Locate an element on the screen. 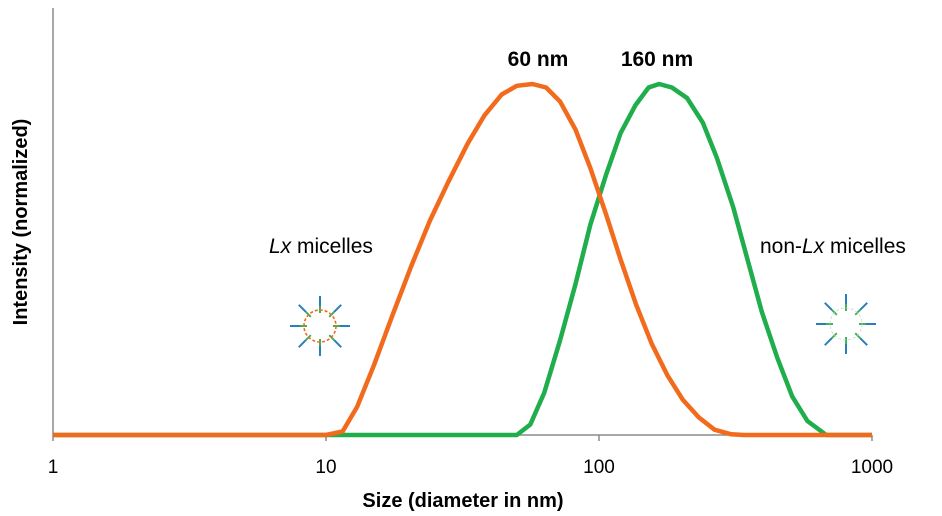 Image resolution: width=942 pixels, height=516 pixels. x-tick-label: 10 is located at coordinates (325, 467).